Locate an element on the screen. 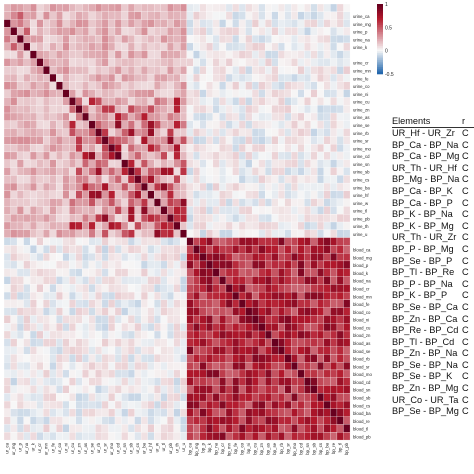 Image resolution: width=474 pixels, height=474 pixels. col-label: ur_cs is located at coordinates (137, 448).